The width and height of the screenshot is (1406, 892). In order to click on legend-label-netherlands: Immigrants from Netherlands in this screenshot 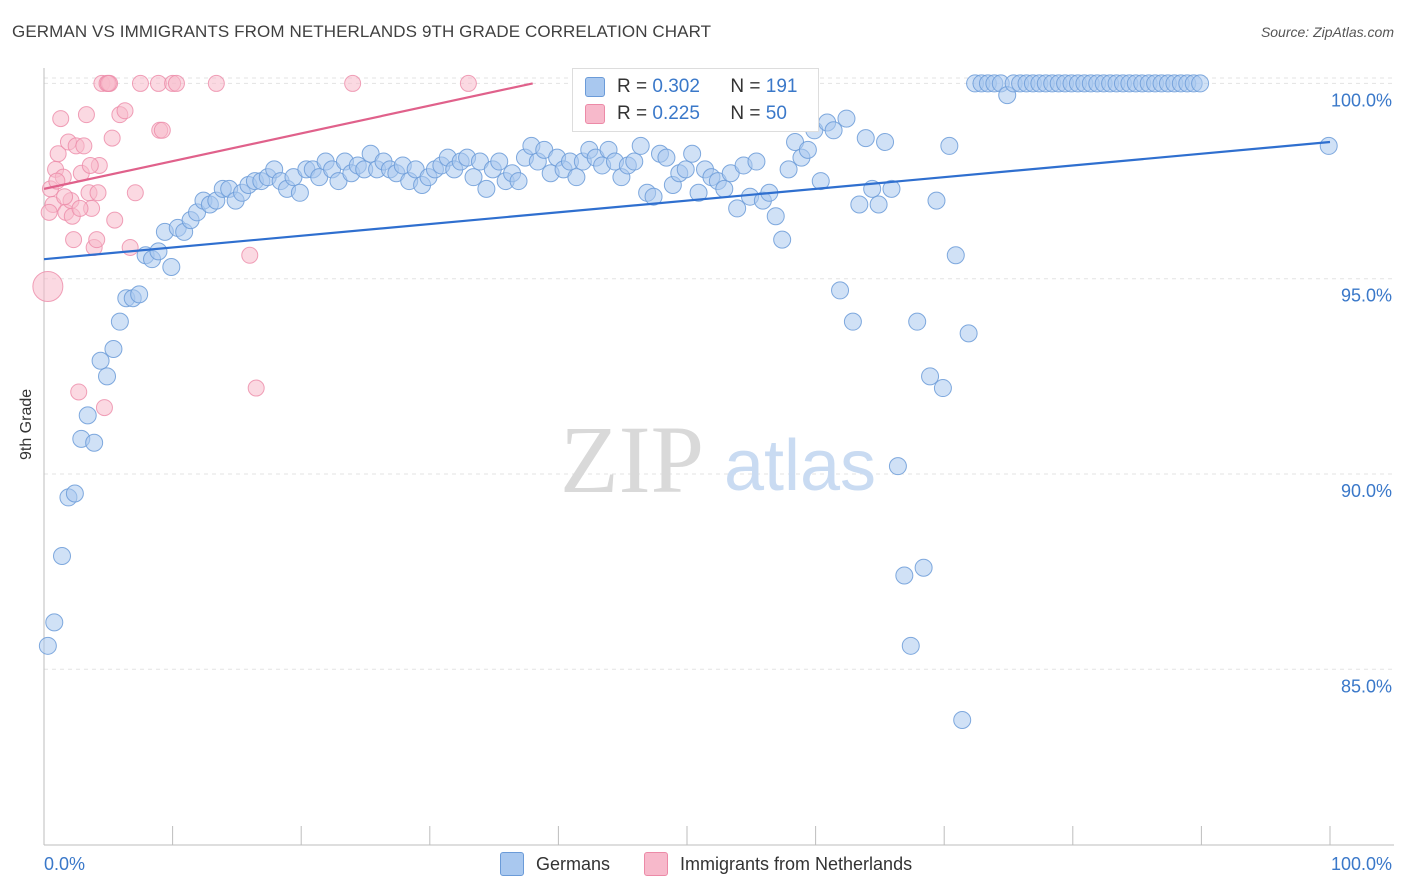, I will do `click(796, 863)`.